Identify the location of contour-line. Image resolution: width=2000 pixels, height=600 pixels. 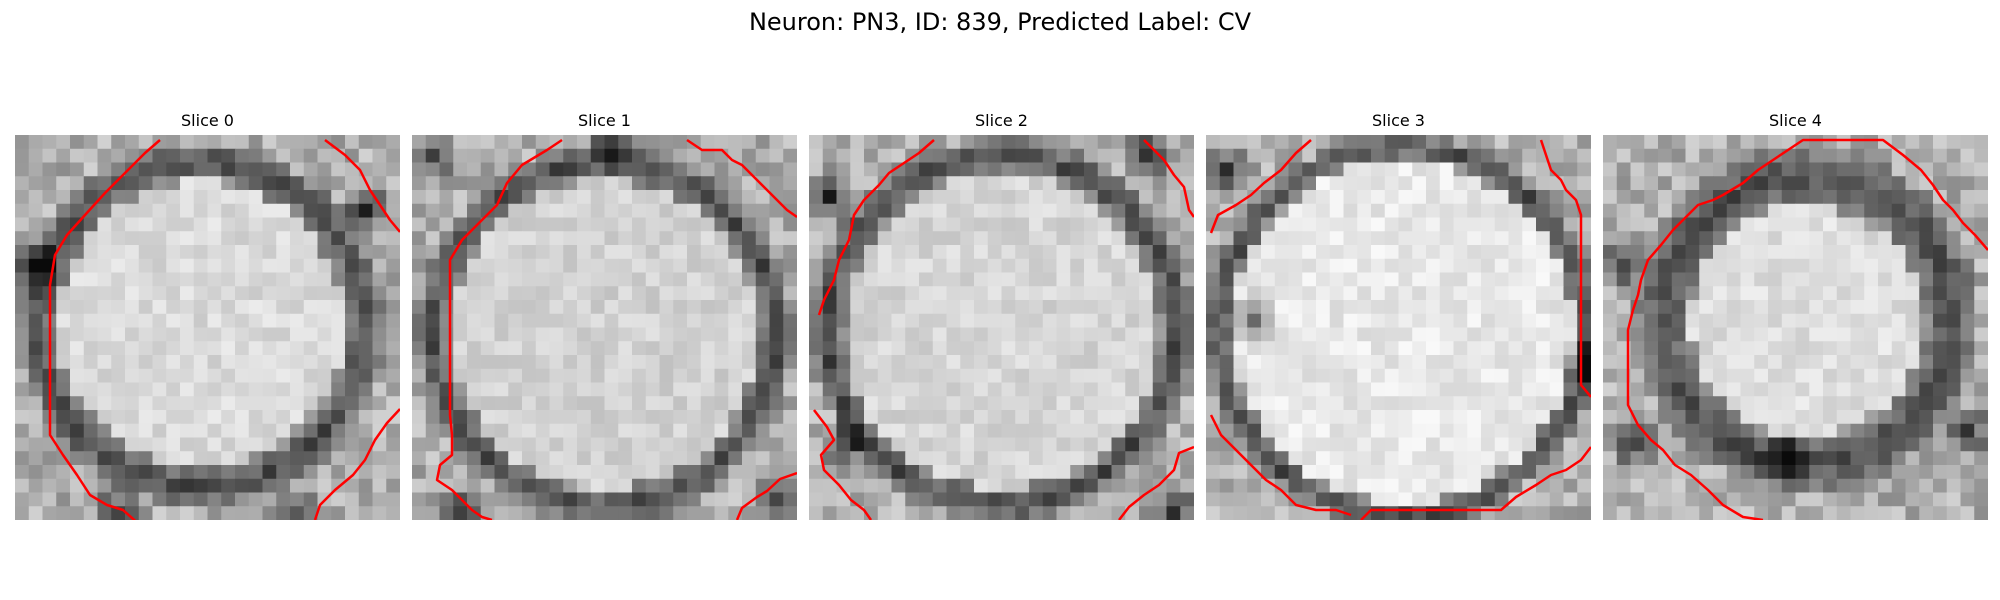
(741, 178).